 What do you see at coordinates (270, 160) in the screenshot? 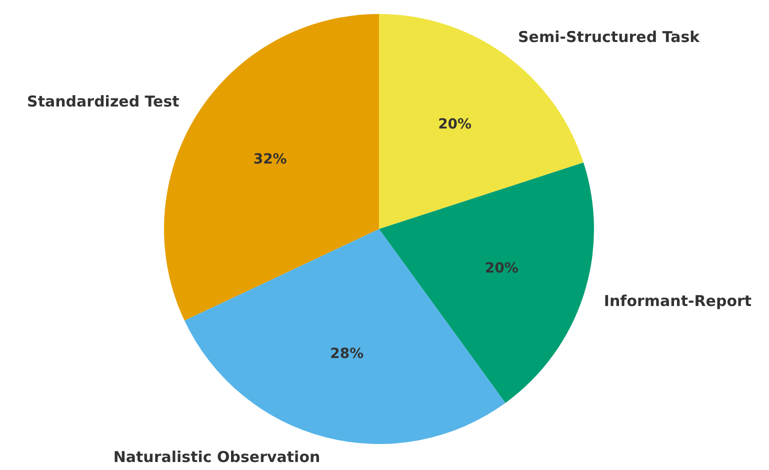
I see `data-label: 32%` at bounding box center [270, 160].